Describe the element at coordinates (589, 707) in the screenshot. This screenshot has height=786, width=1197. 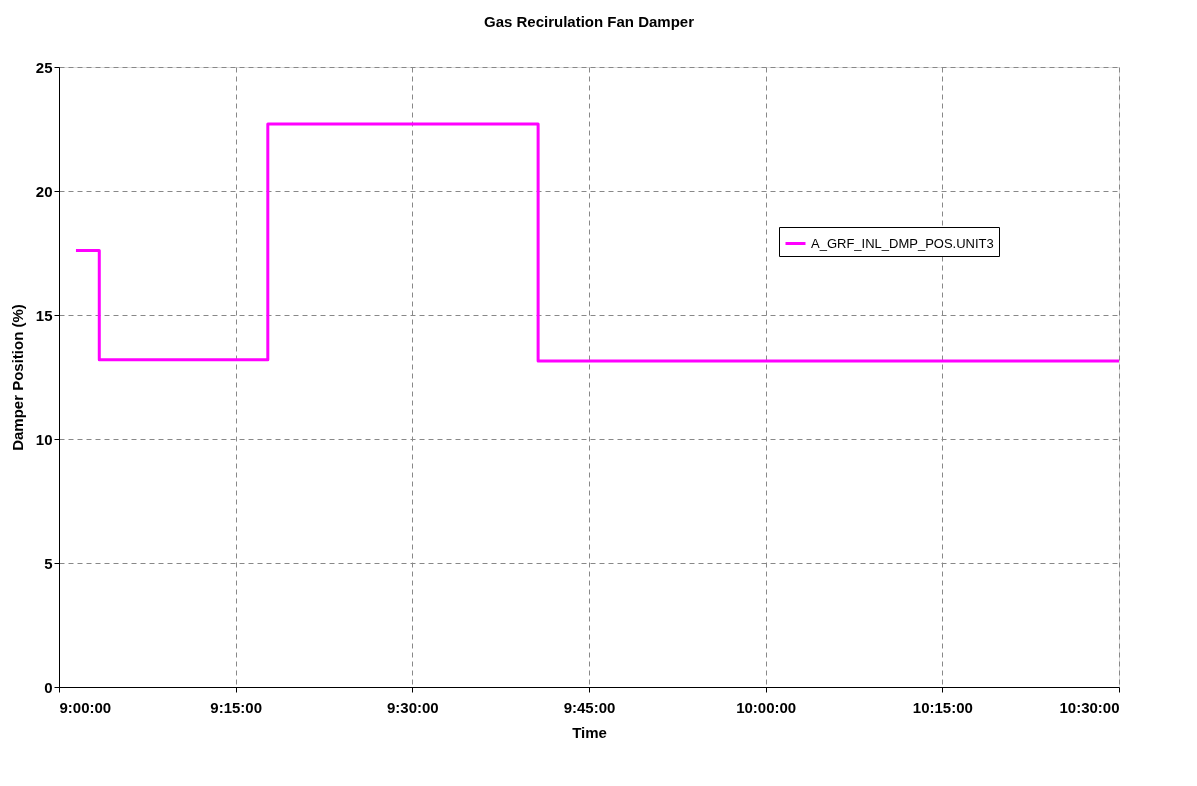
I see `x-tick-label: 9:45:00` at that location.